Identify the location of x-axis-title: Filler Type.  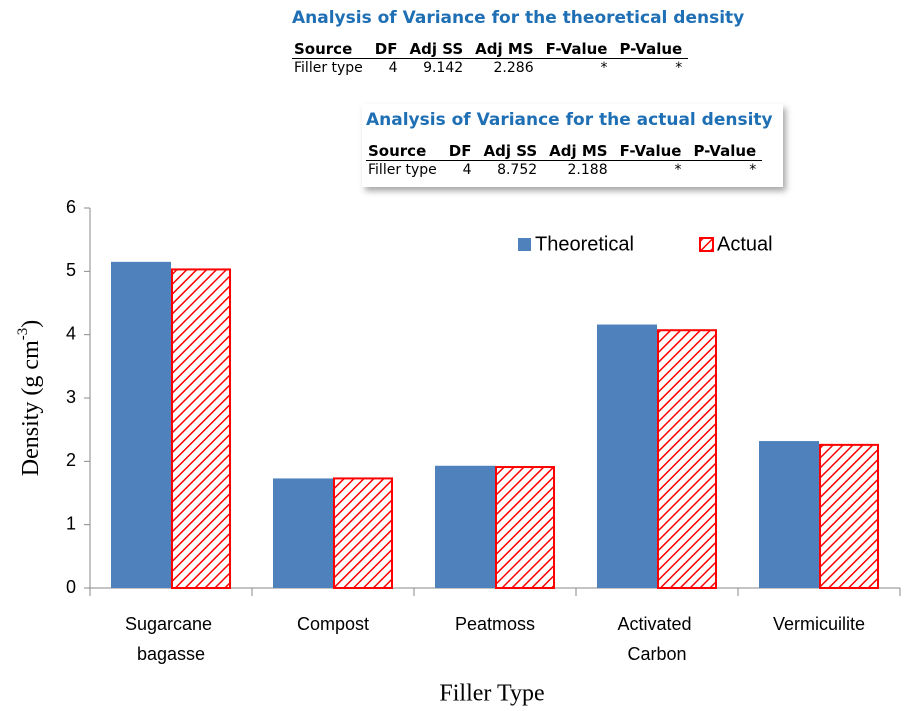
(491, 694).